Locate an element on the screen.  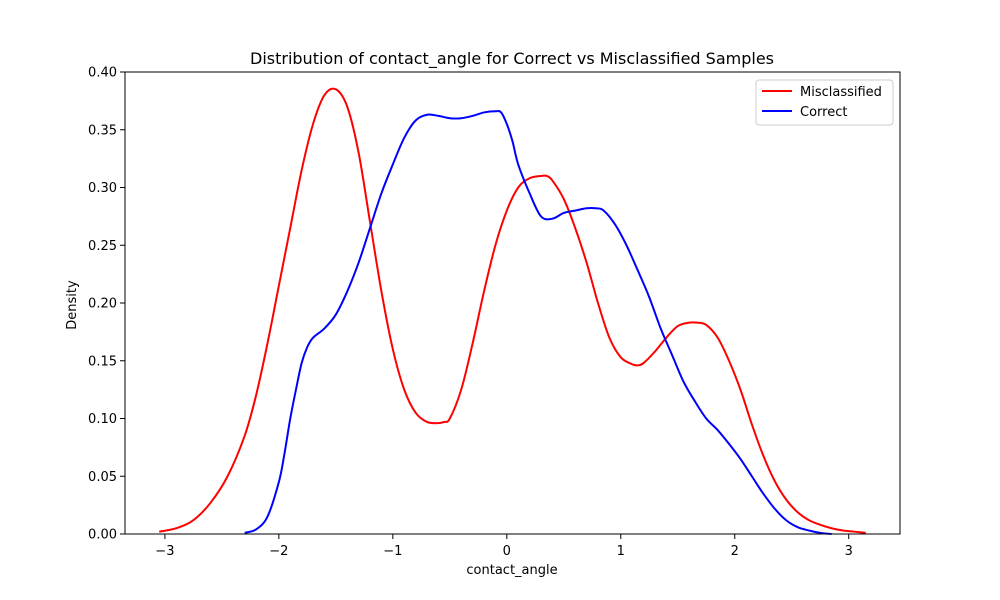
x-tick-label: −1 is located at coordinates (392, 551).